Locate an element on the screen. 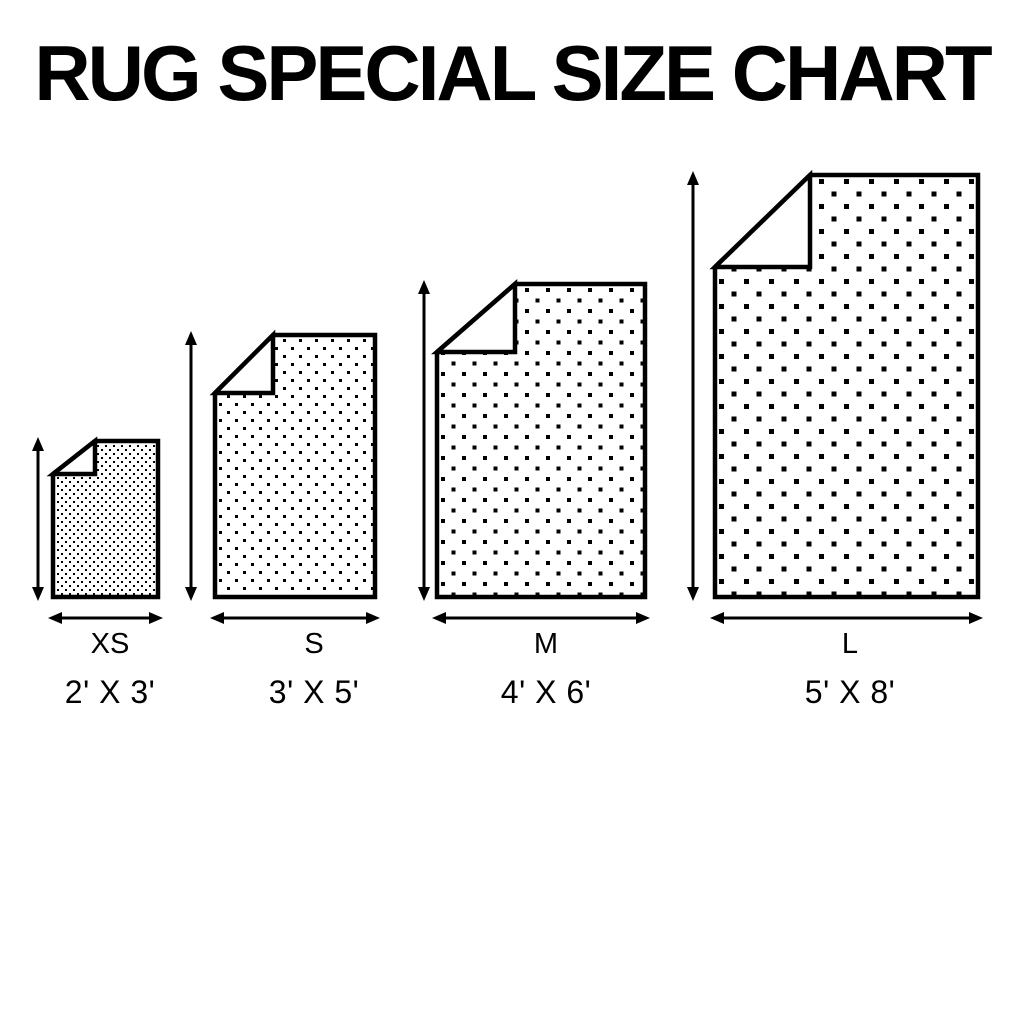  dimension-label: 2' X 3' is located at coordinates (110, 692).